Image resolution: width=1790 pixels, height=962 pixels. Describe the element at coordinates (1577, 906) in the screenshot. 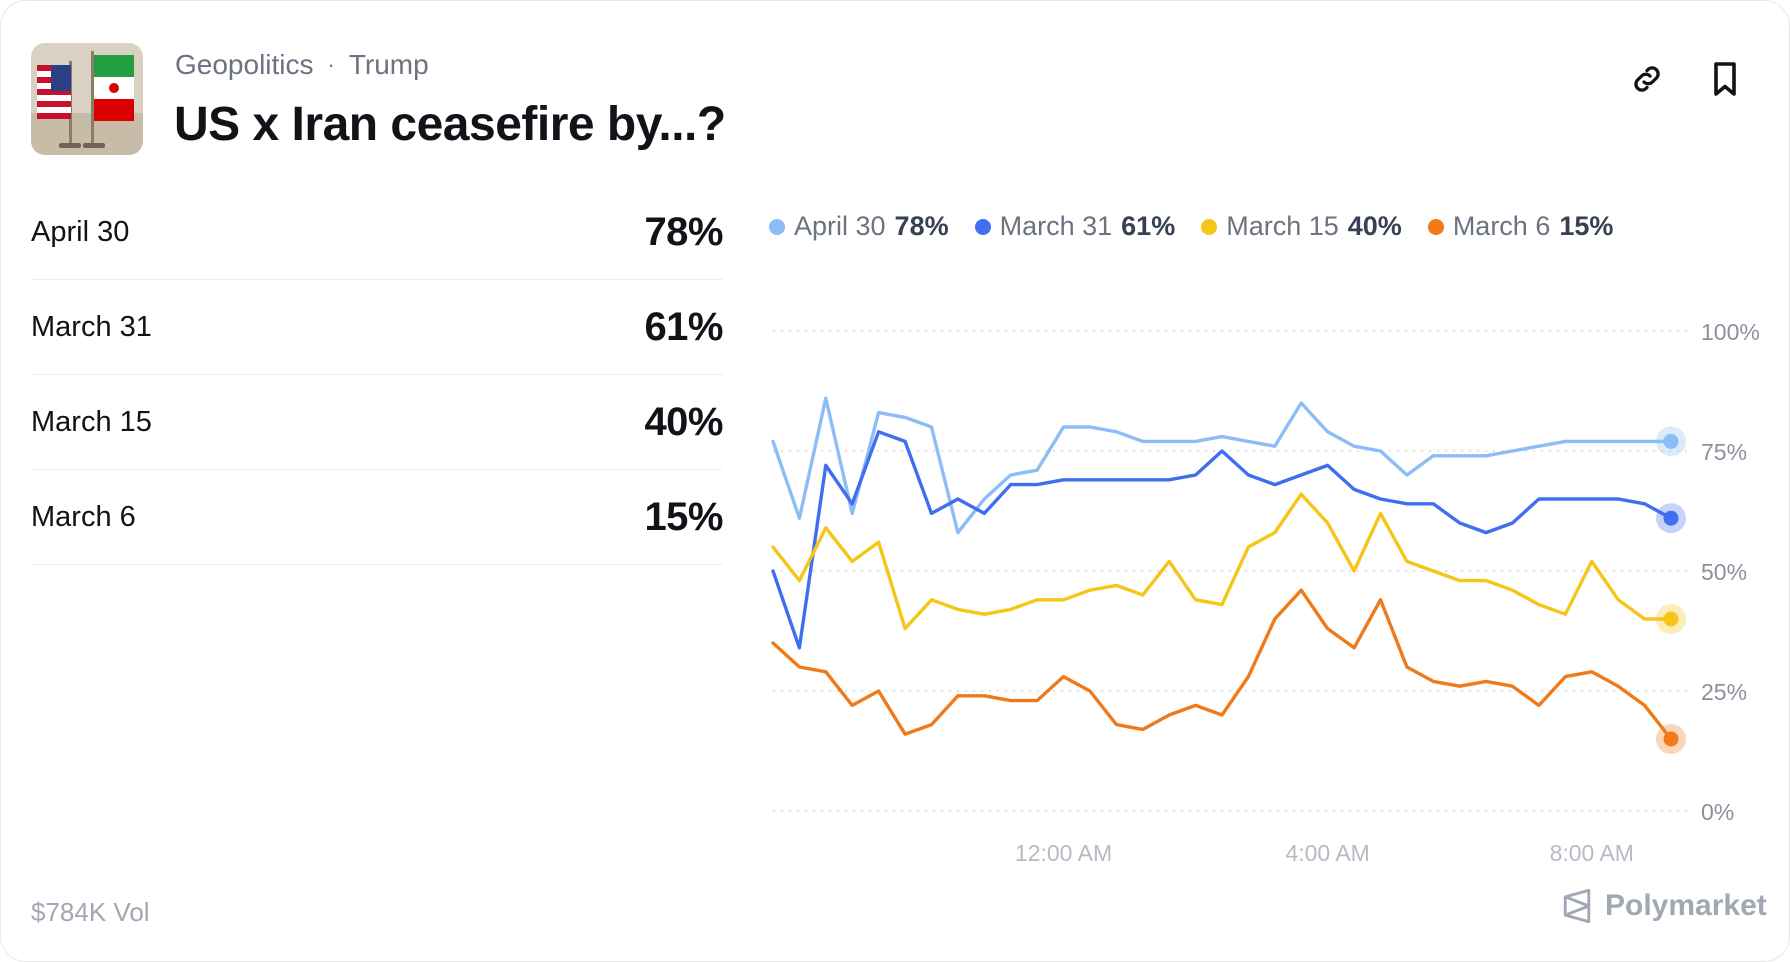

I see `polymarket-logo-icon` at that location.